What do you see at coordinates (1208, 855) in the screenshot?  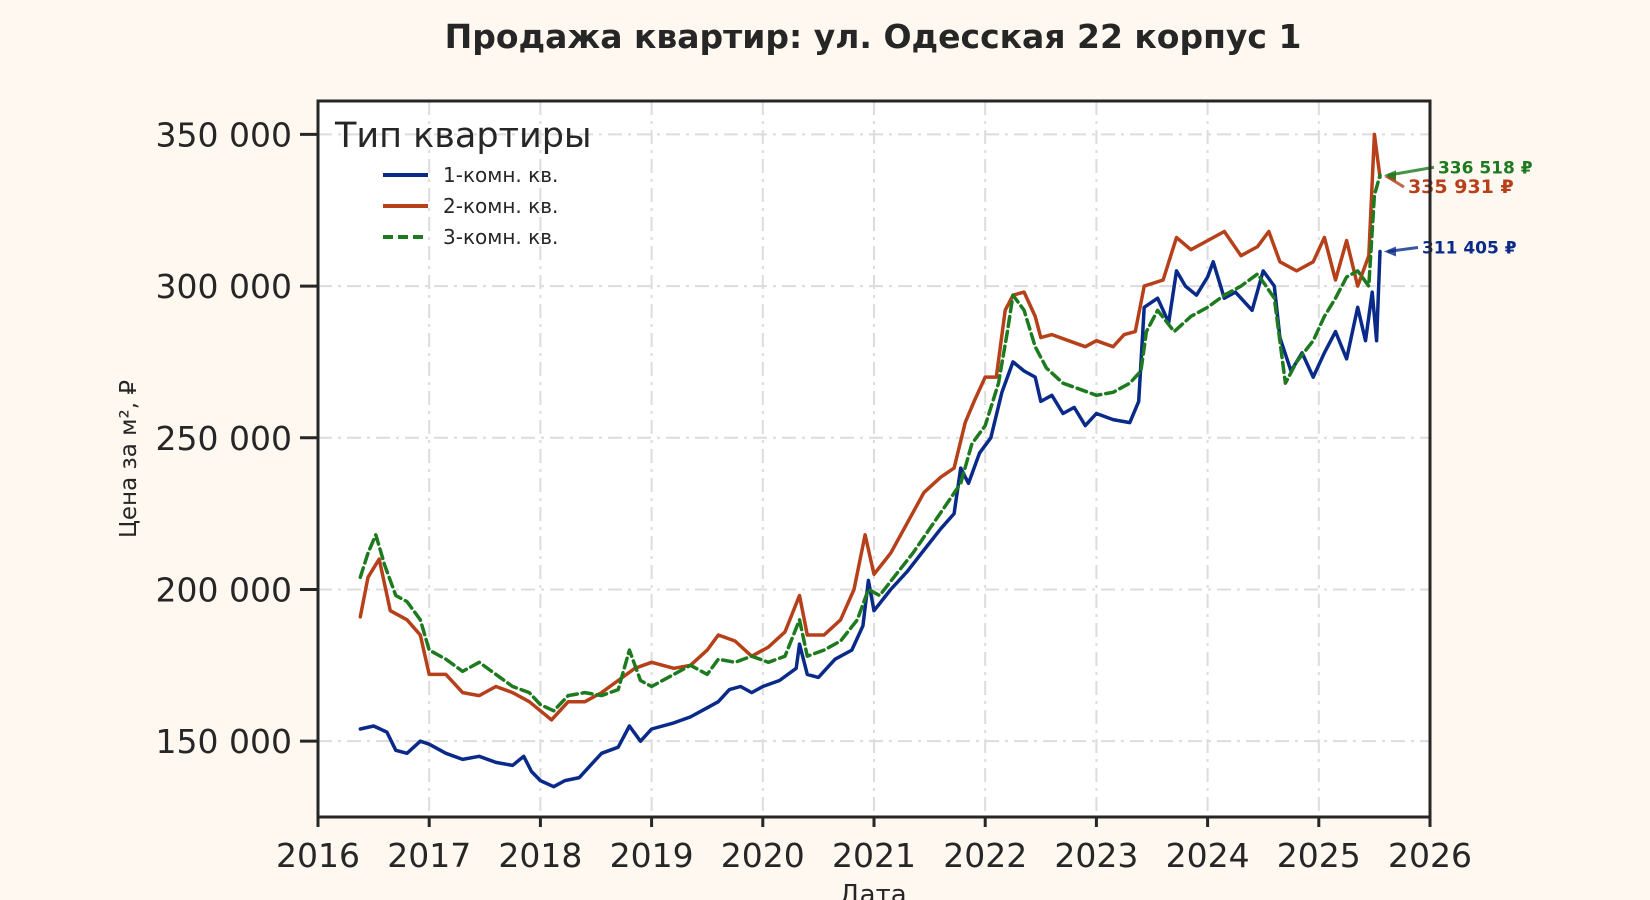 I see `x-tick-label: 2024` at bounding box center [1208, 855].